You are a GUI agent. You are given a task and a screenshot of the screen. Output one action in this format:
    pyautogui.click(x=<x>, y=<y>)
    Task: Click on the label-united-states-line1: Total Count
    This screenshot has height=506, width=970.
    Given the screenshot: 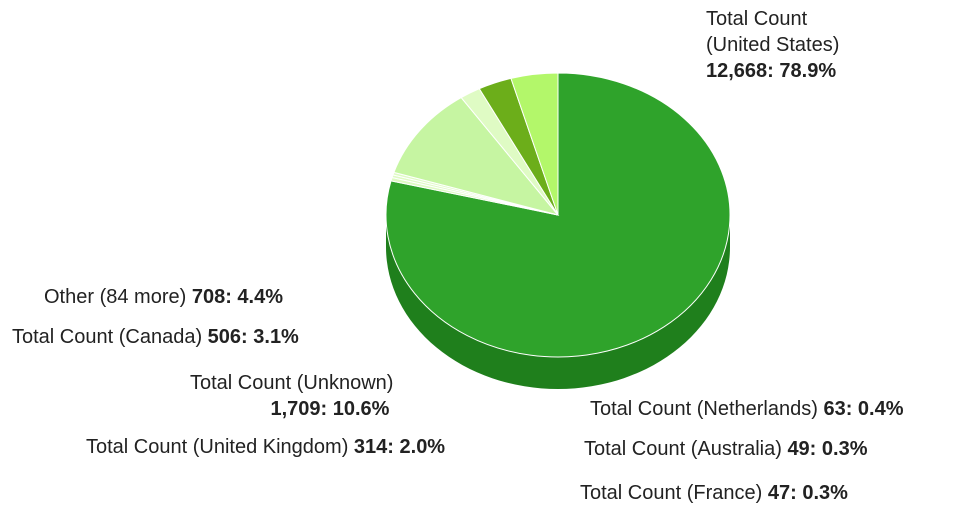 What is the action you would take?
    pyautogui.click(x=757, y=19)
    